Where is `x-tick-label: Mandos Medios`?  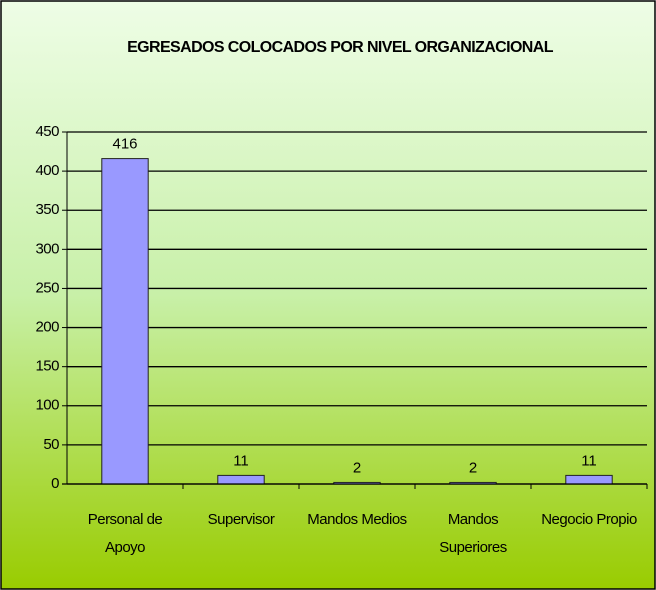
x-tick-label: Mandos Medios is located at coordinates (357, 519).